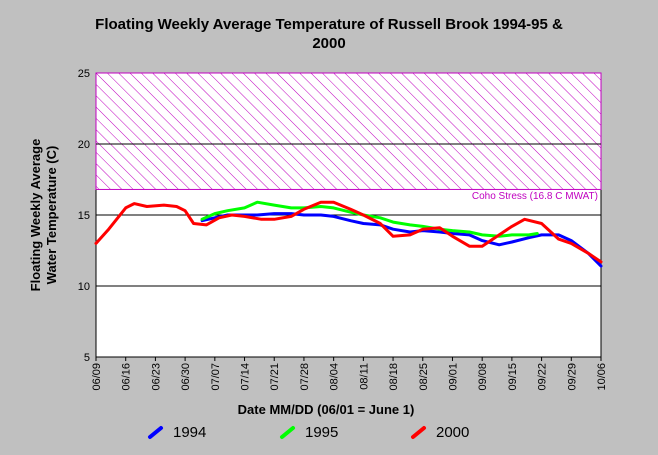 This screenshot has width=658, height=455. Describe the element at coordinates (84, 145) in the screenshot. I see `y-tick-label: 20` at that location.